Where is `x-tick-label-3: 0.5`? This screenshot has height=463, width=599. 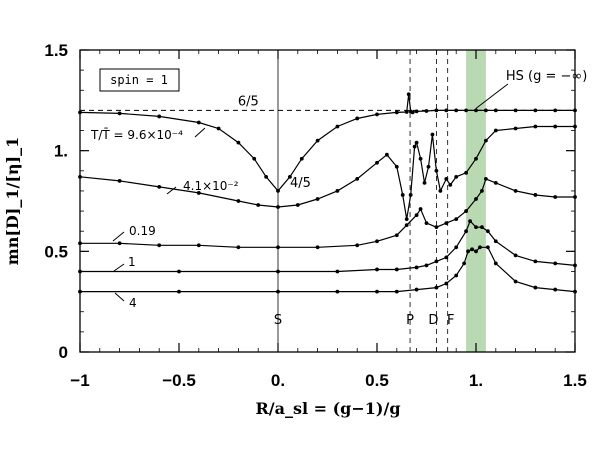 x-tick-label-3: 0.5 is located at coordinates (377, 380).